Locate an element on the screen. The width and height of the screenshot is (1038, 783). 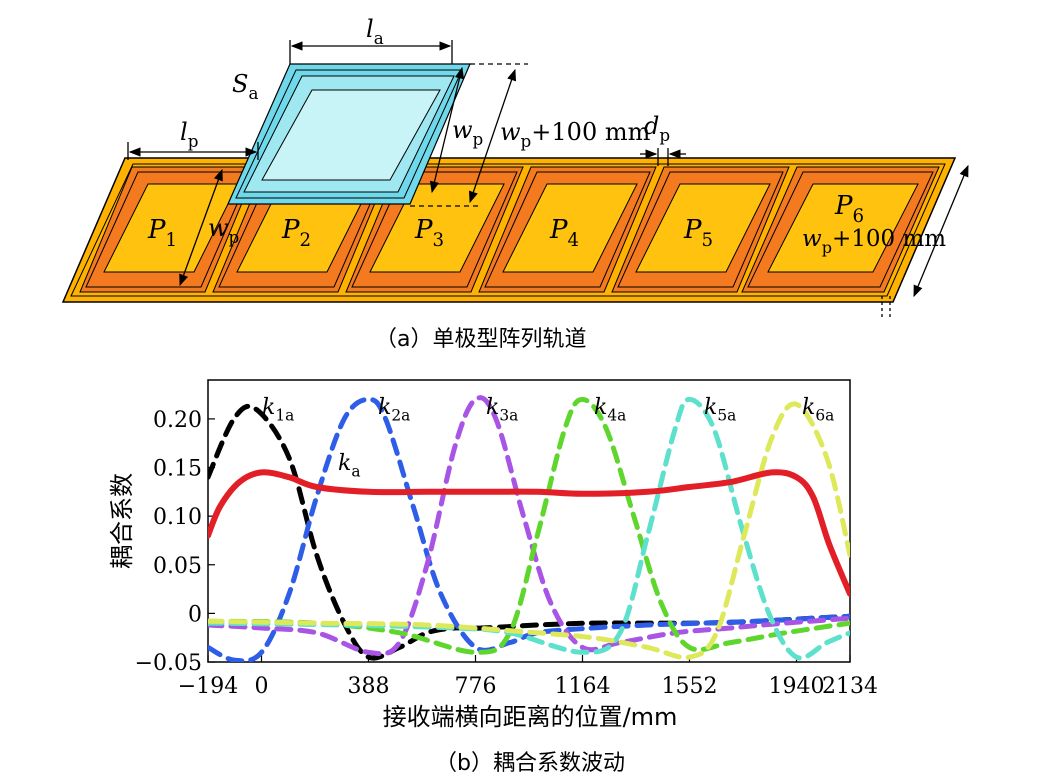
curve-label-k6a: k6a is located at coordinates (818, 410).